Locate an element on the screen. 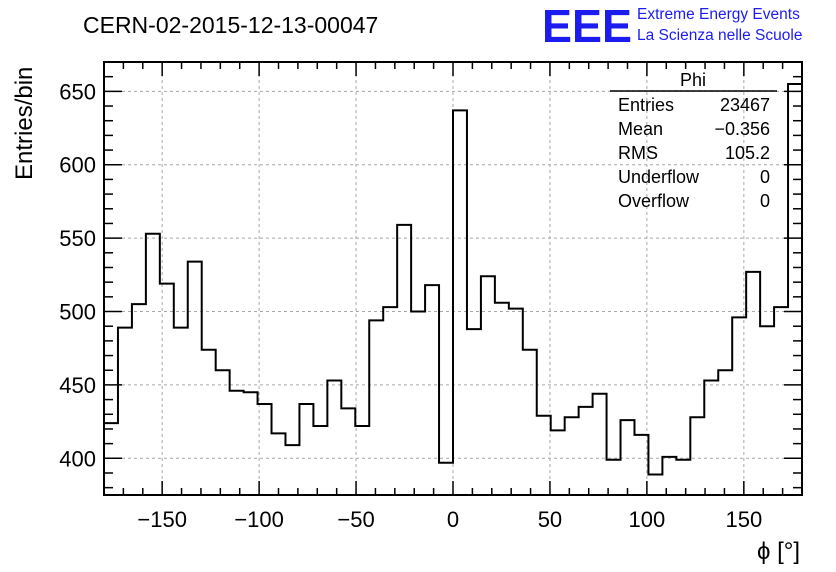 Image resolution: width=836 pixels, height=572 pixels. chart-title: CERN-02-2015-12-13-00047 is located at coordinates (230, 25).